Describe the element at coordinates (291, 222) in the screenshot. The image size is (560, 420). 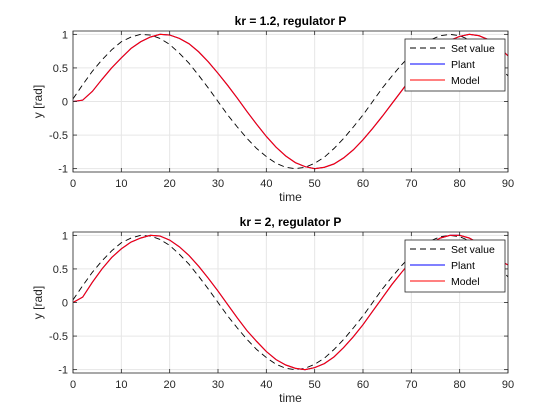
I see `chart-title: kr = 2, regulator P` at that location.